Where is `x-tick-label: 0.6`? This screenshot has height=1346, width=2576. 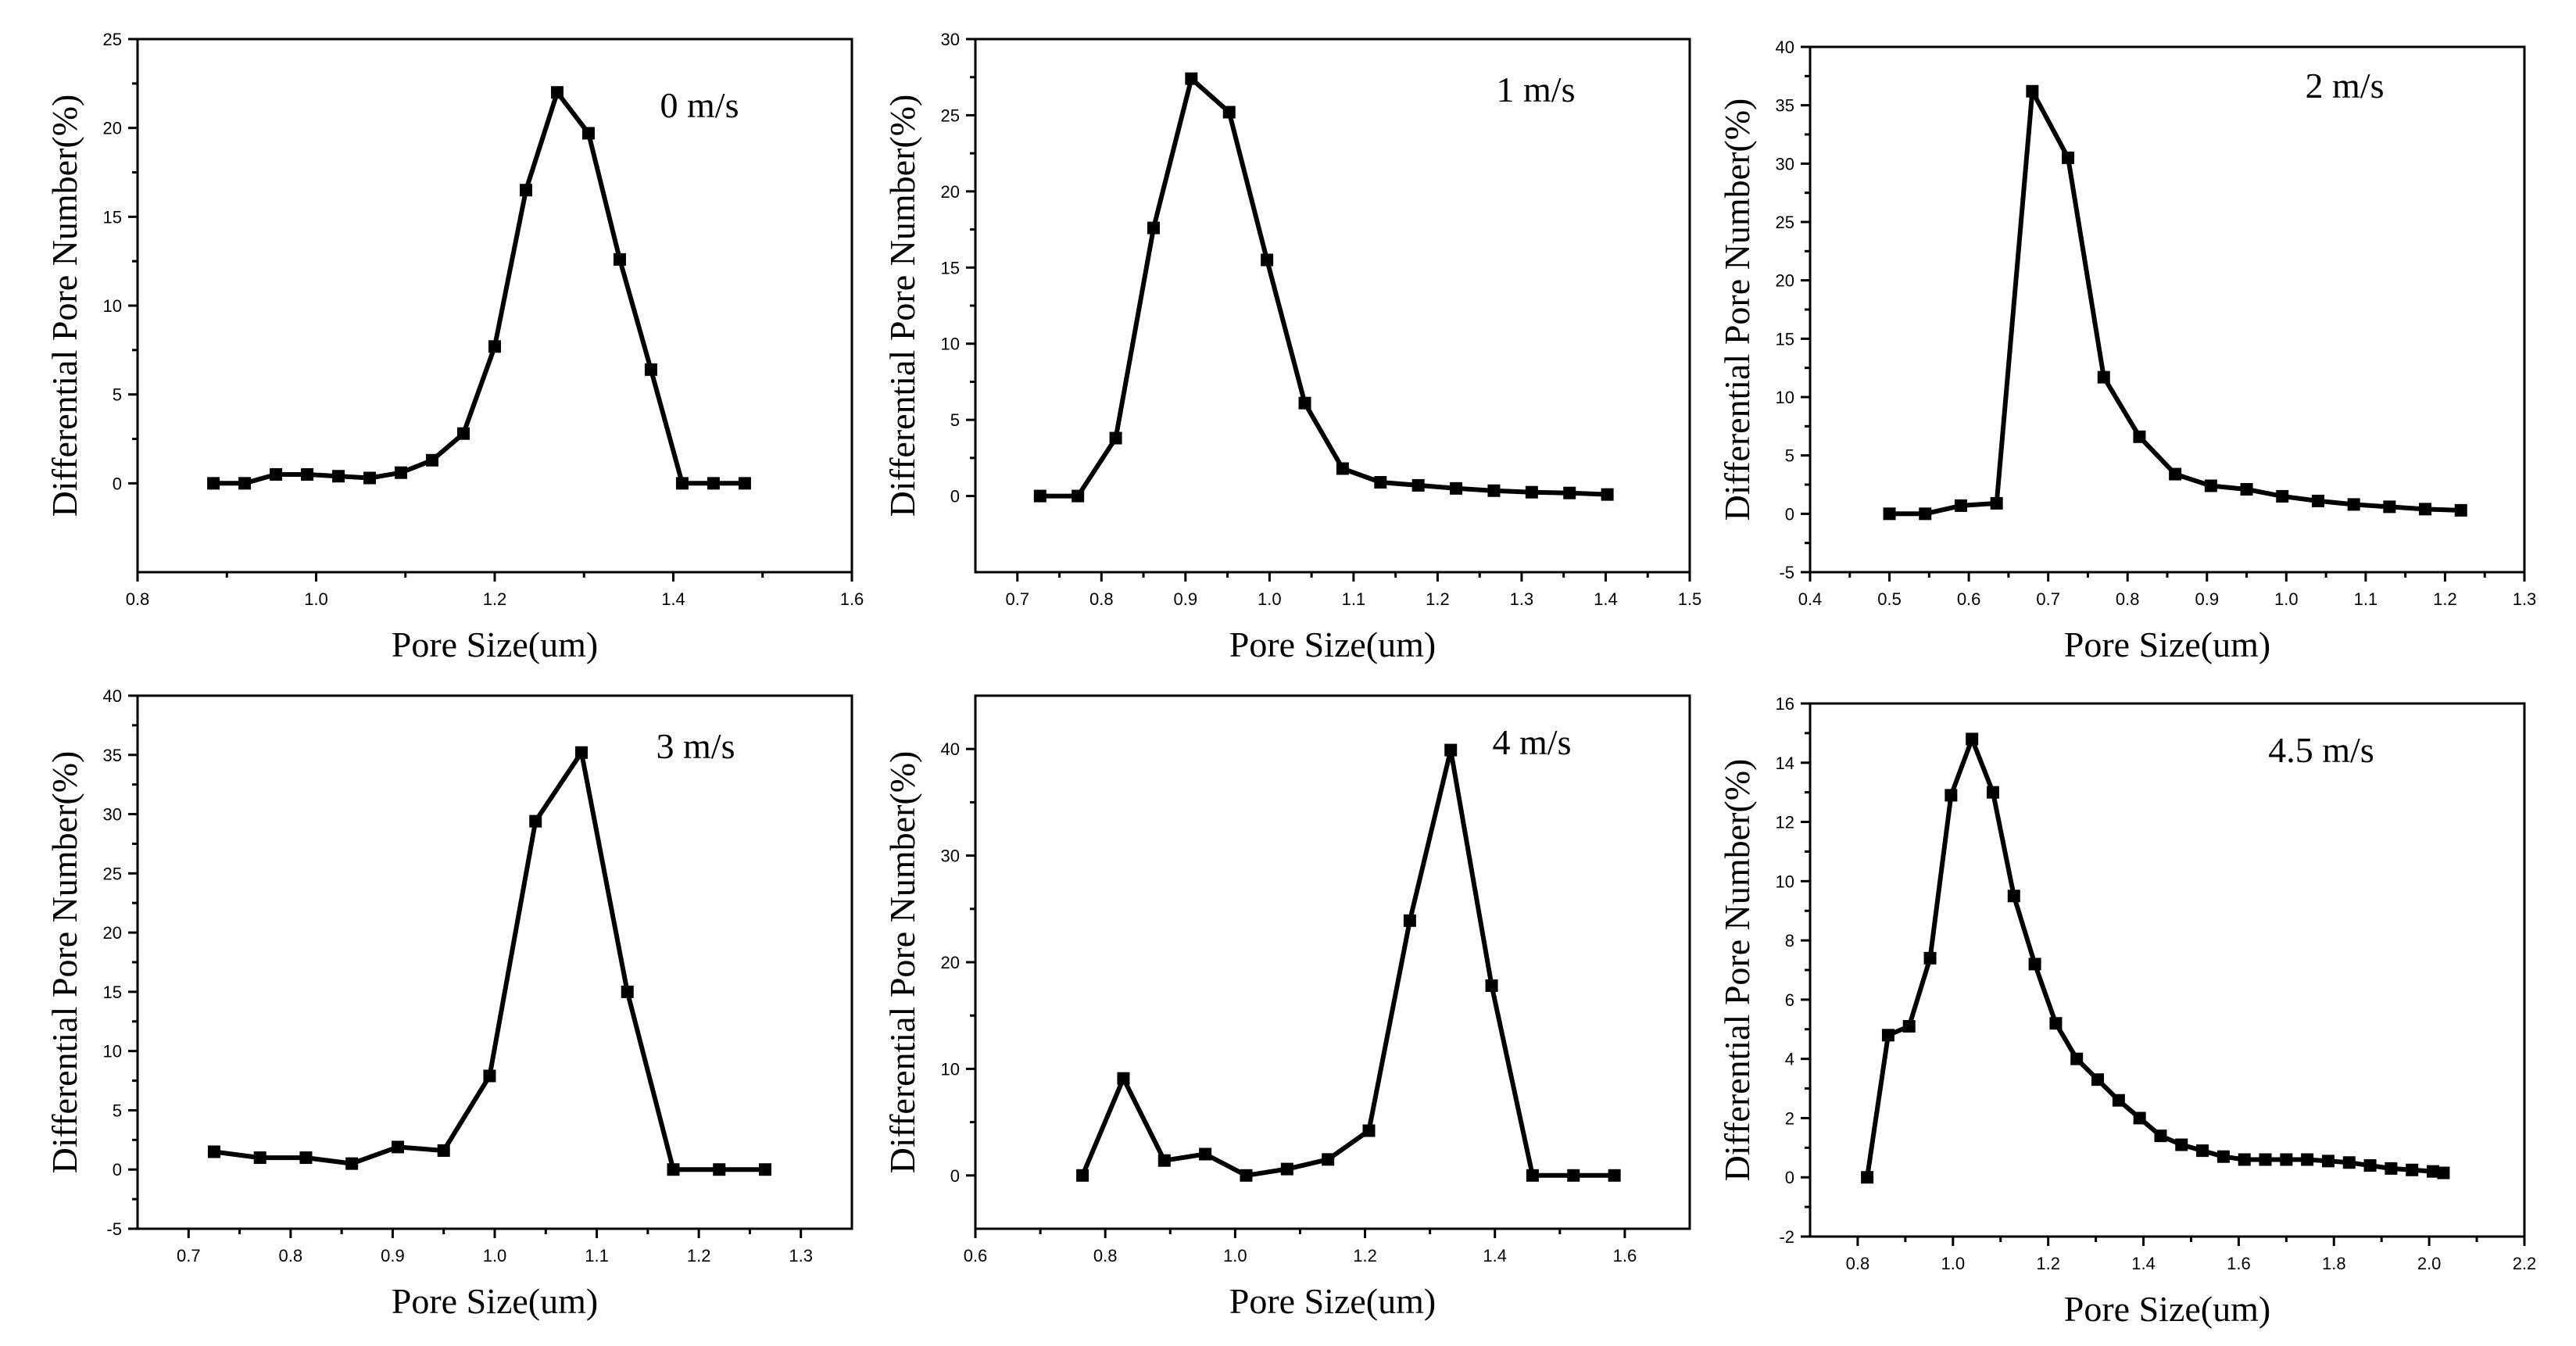 x-tick-label: 0.6 is located at coordinates (1969, 599).